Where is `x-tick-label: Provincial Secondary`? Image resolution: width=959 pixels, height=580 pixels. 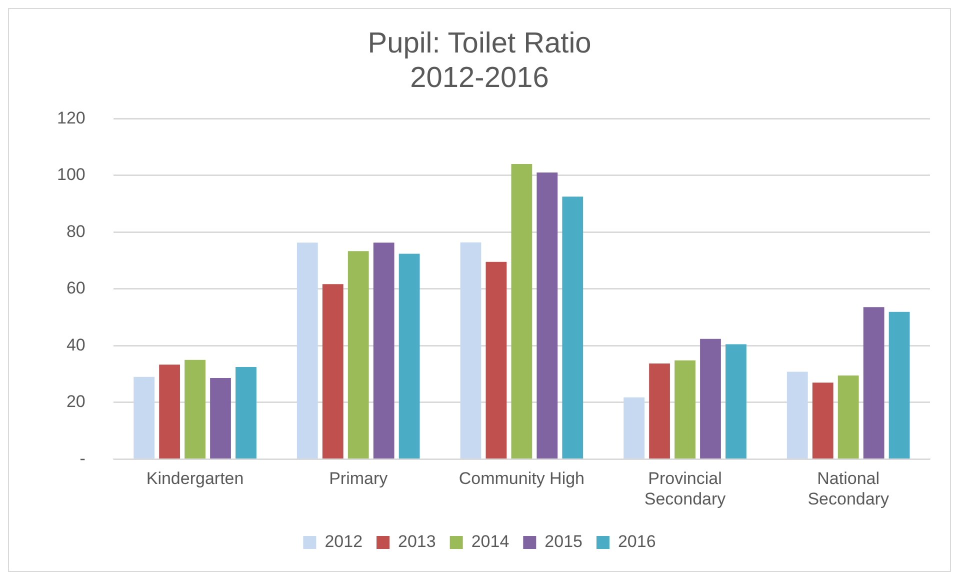
x-tick-label: Provincial Secondary is located at coordinates (685, 488).